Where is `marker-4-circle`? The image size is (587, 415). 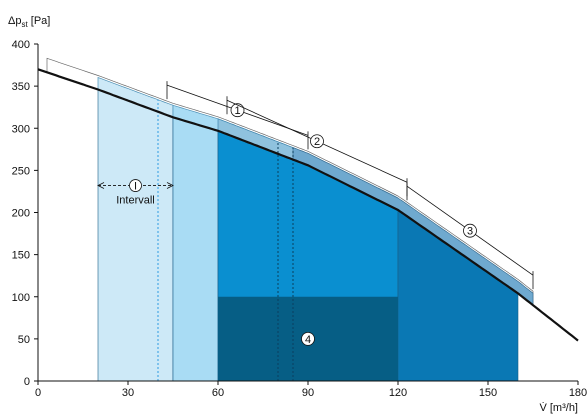 marker-4-circle is located at coordinates (308, 338).